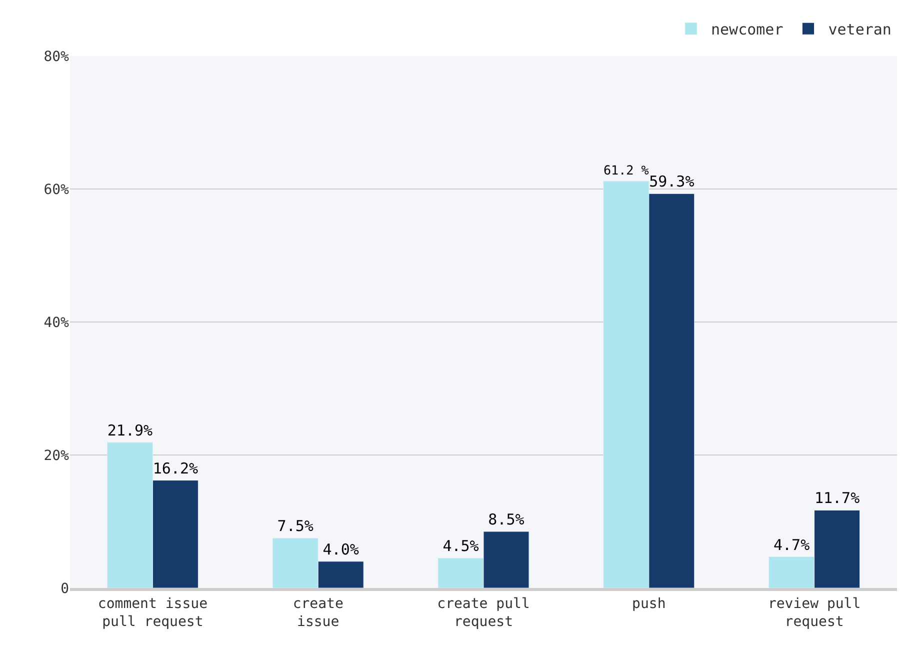 Image resolution: width=909 pixels, height=663 pixels. Describe the element at coordinates (671, 181) in the screenshot. I see `data-label: 59.3%` at that location.